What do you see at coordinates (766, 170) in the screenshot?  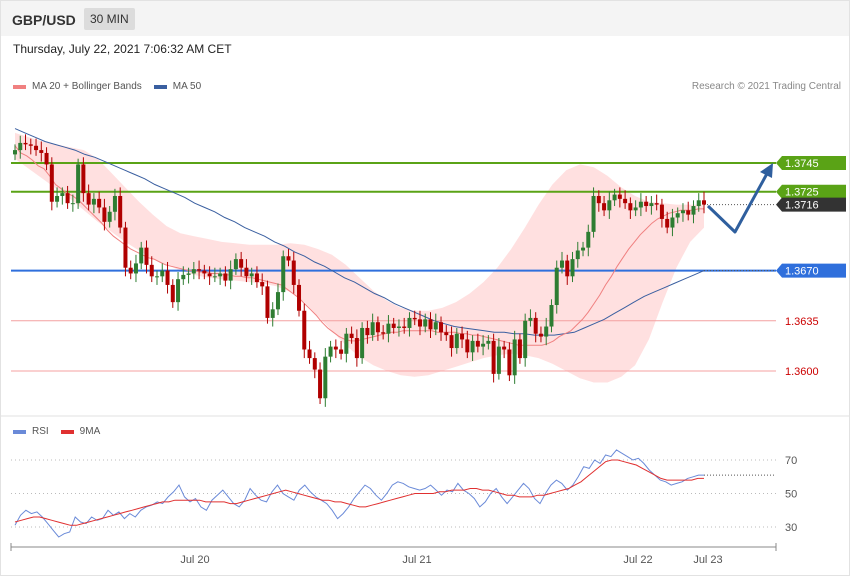 I see `forecast-arrowhead` at bounding box center [766, 170].